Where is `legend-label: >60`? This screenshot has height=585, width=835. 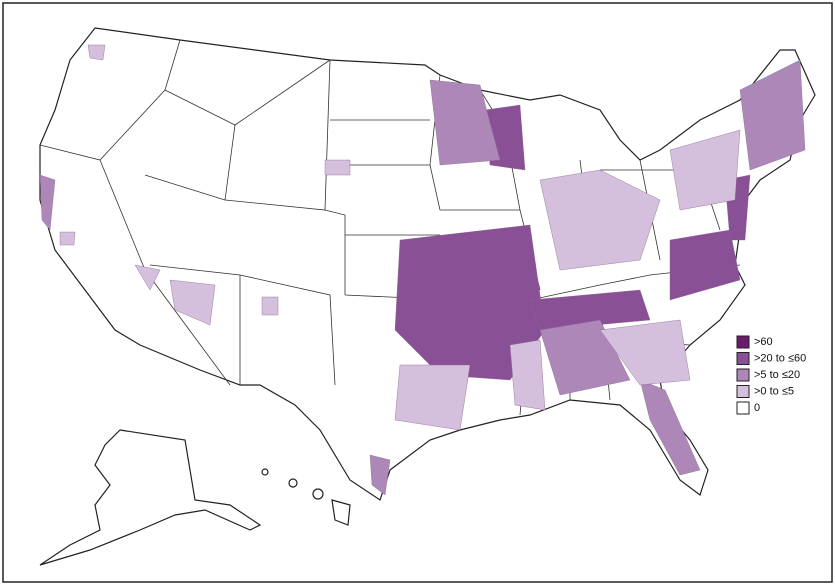 legend-label: >60 is located at coordinates (763, 342).